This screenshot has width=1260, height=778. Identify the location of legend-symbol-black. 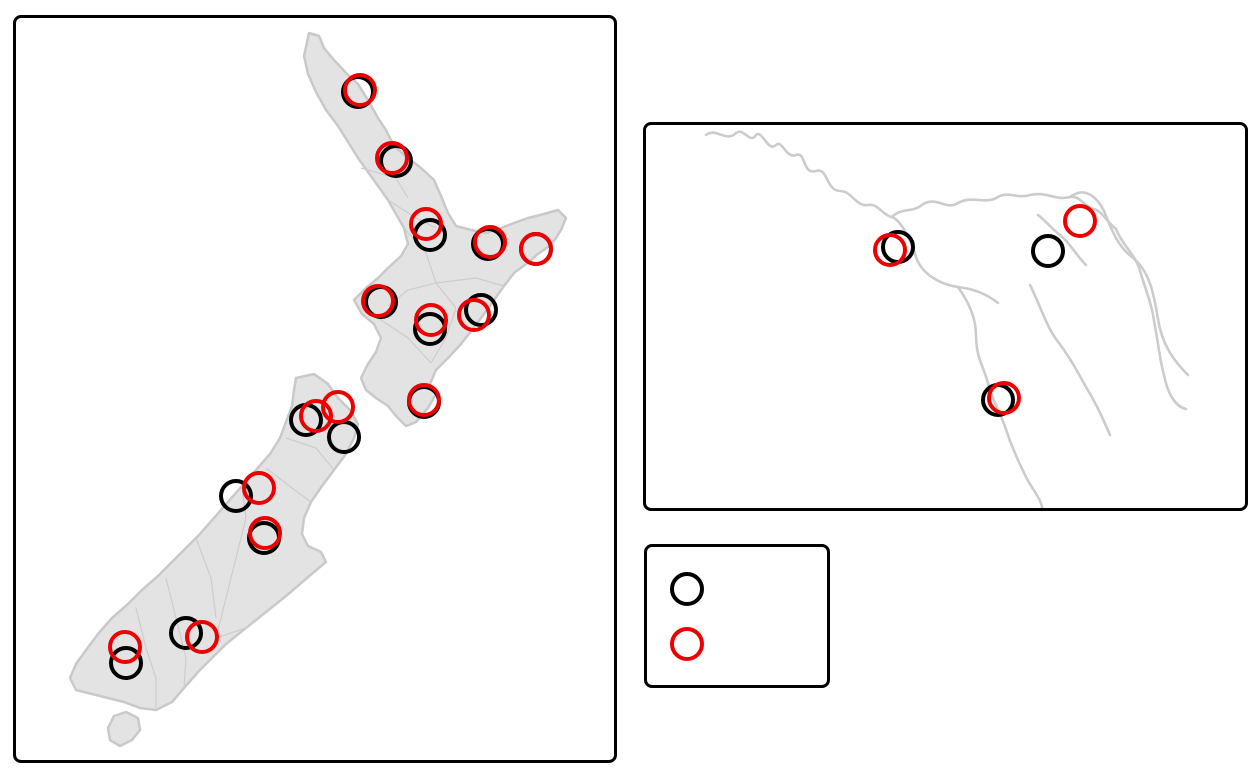
(687, 589).